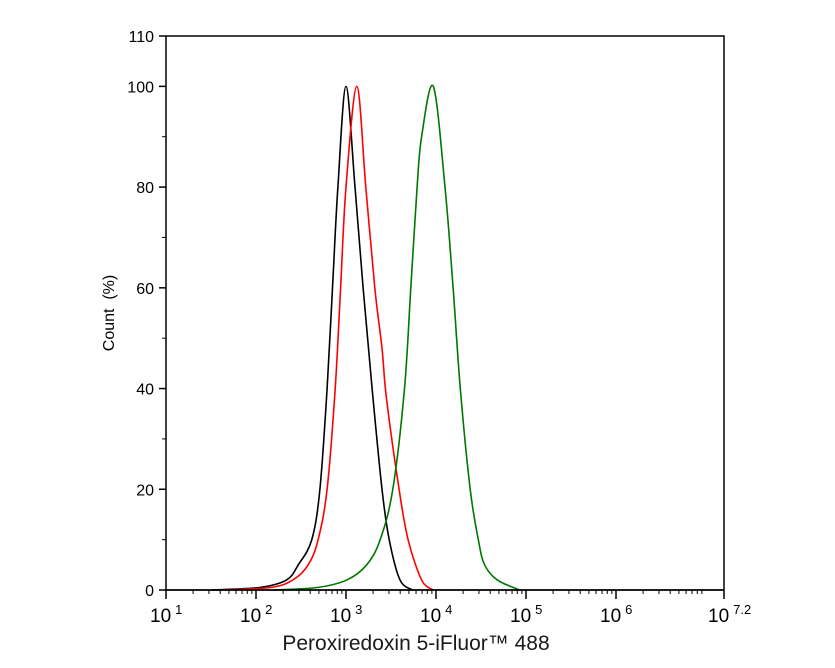 The image size is (835, 668). I want to click on x-axis: 10 1 10 2 10 3 10 4 10 5 10 6 10 7.2, so click(450, 608).